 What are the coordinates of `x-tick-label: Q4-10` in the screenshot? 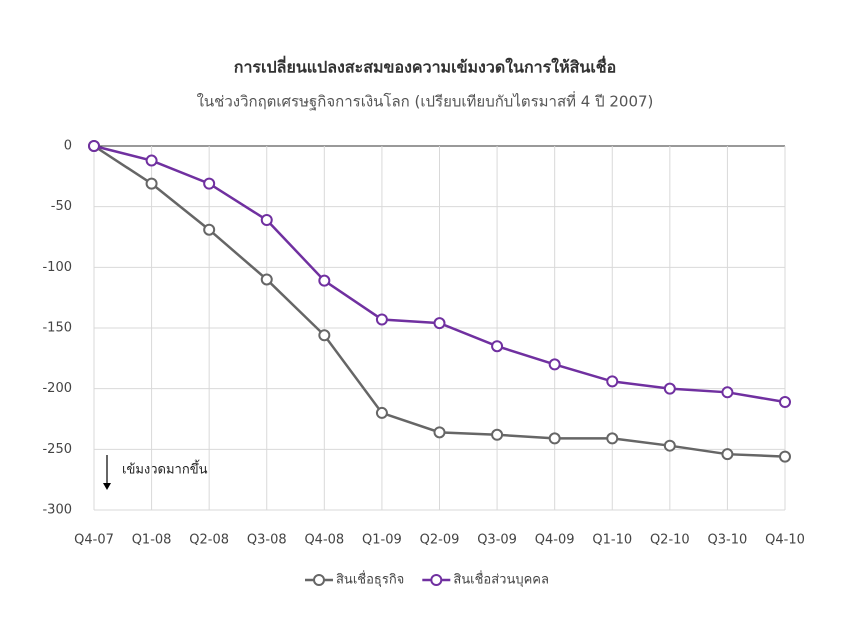 It's located at (785, 540).